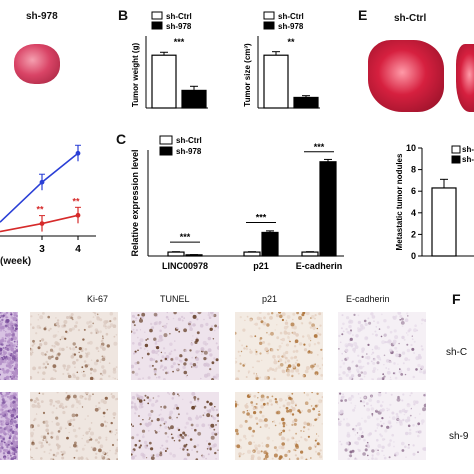 This screenshot has height=474, width=474. Describe the element at coordinates (78, 215) in the screenshot. I see `data-point` at that location.